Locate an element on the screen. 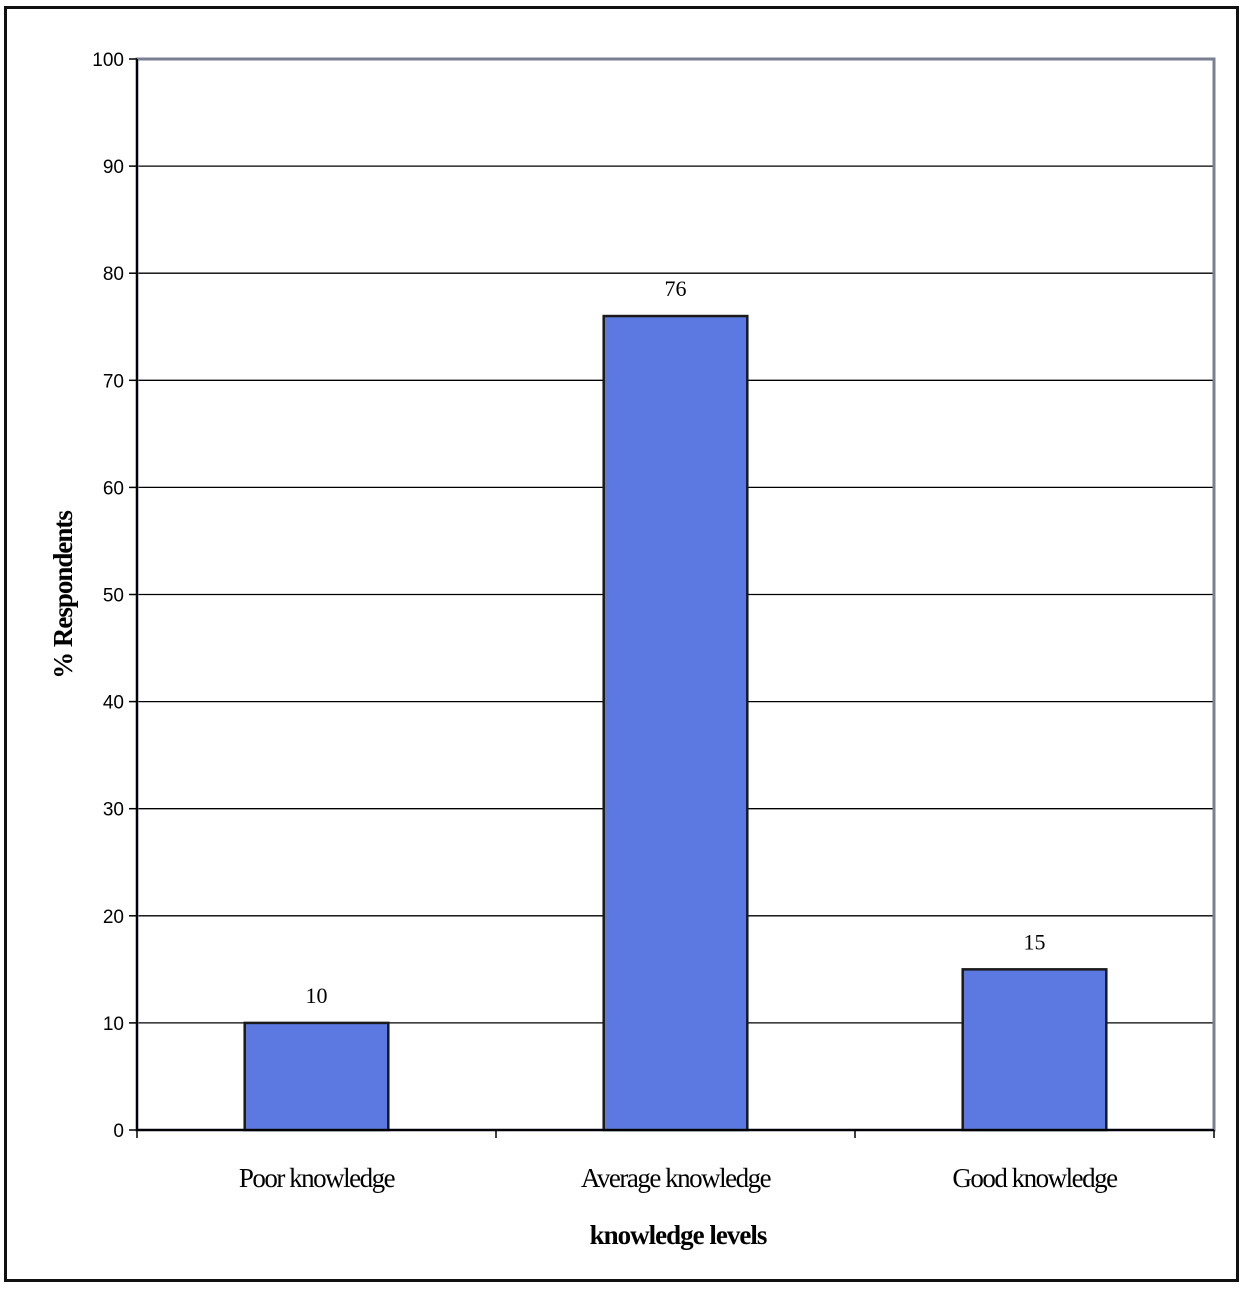  data-label: 15 is located at coordinates (1035, 941).